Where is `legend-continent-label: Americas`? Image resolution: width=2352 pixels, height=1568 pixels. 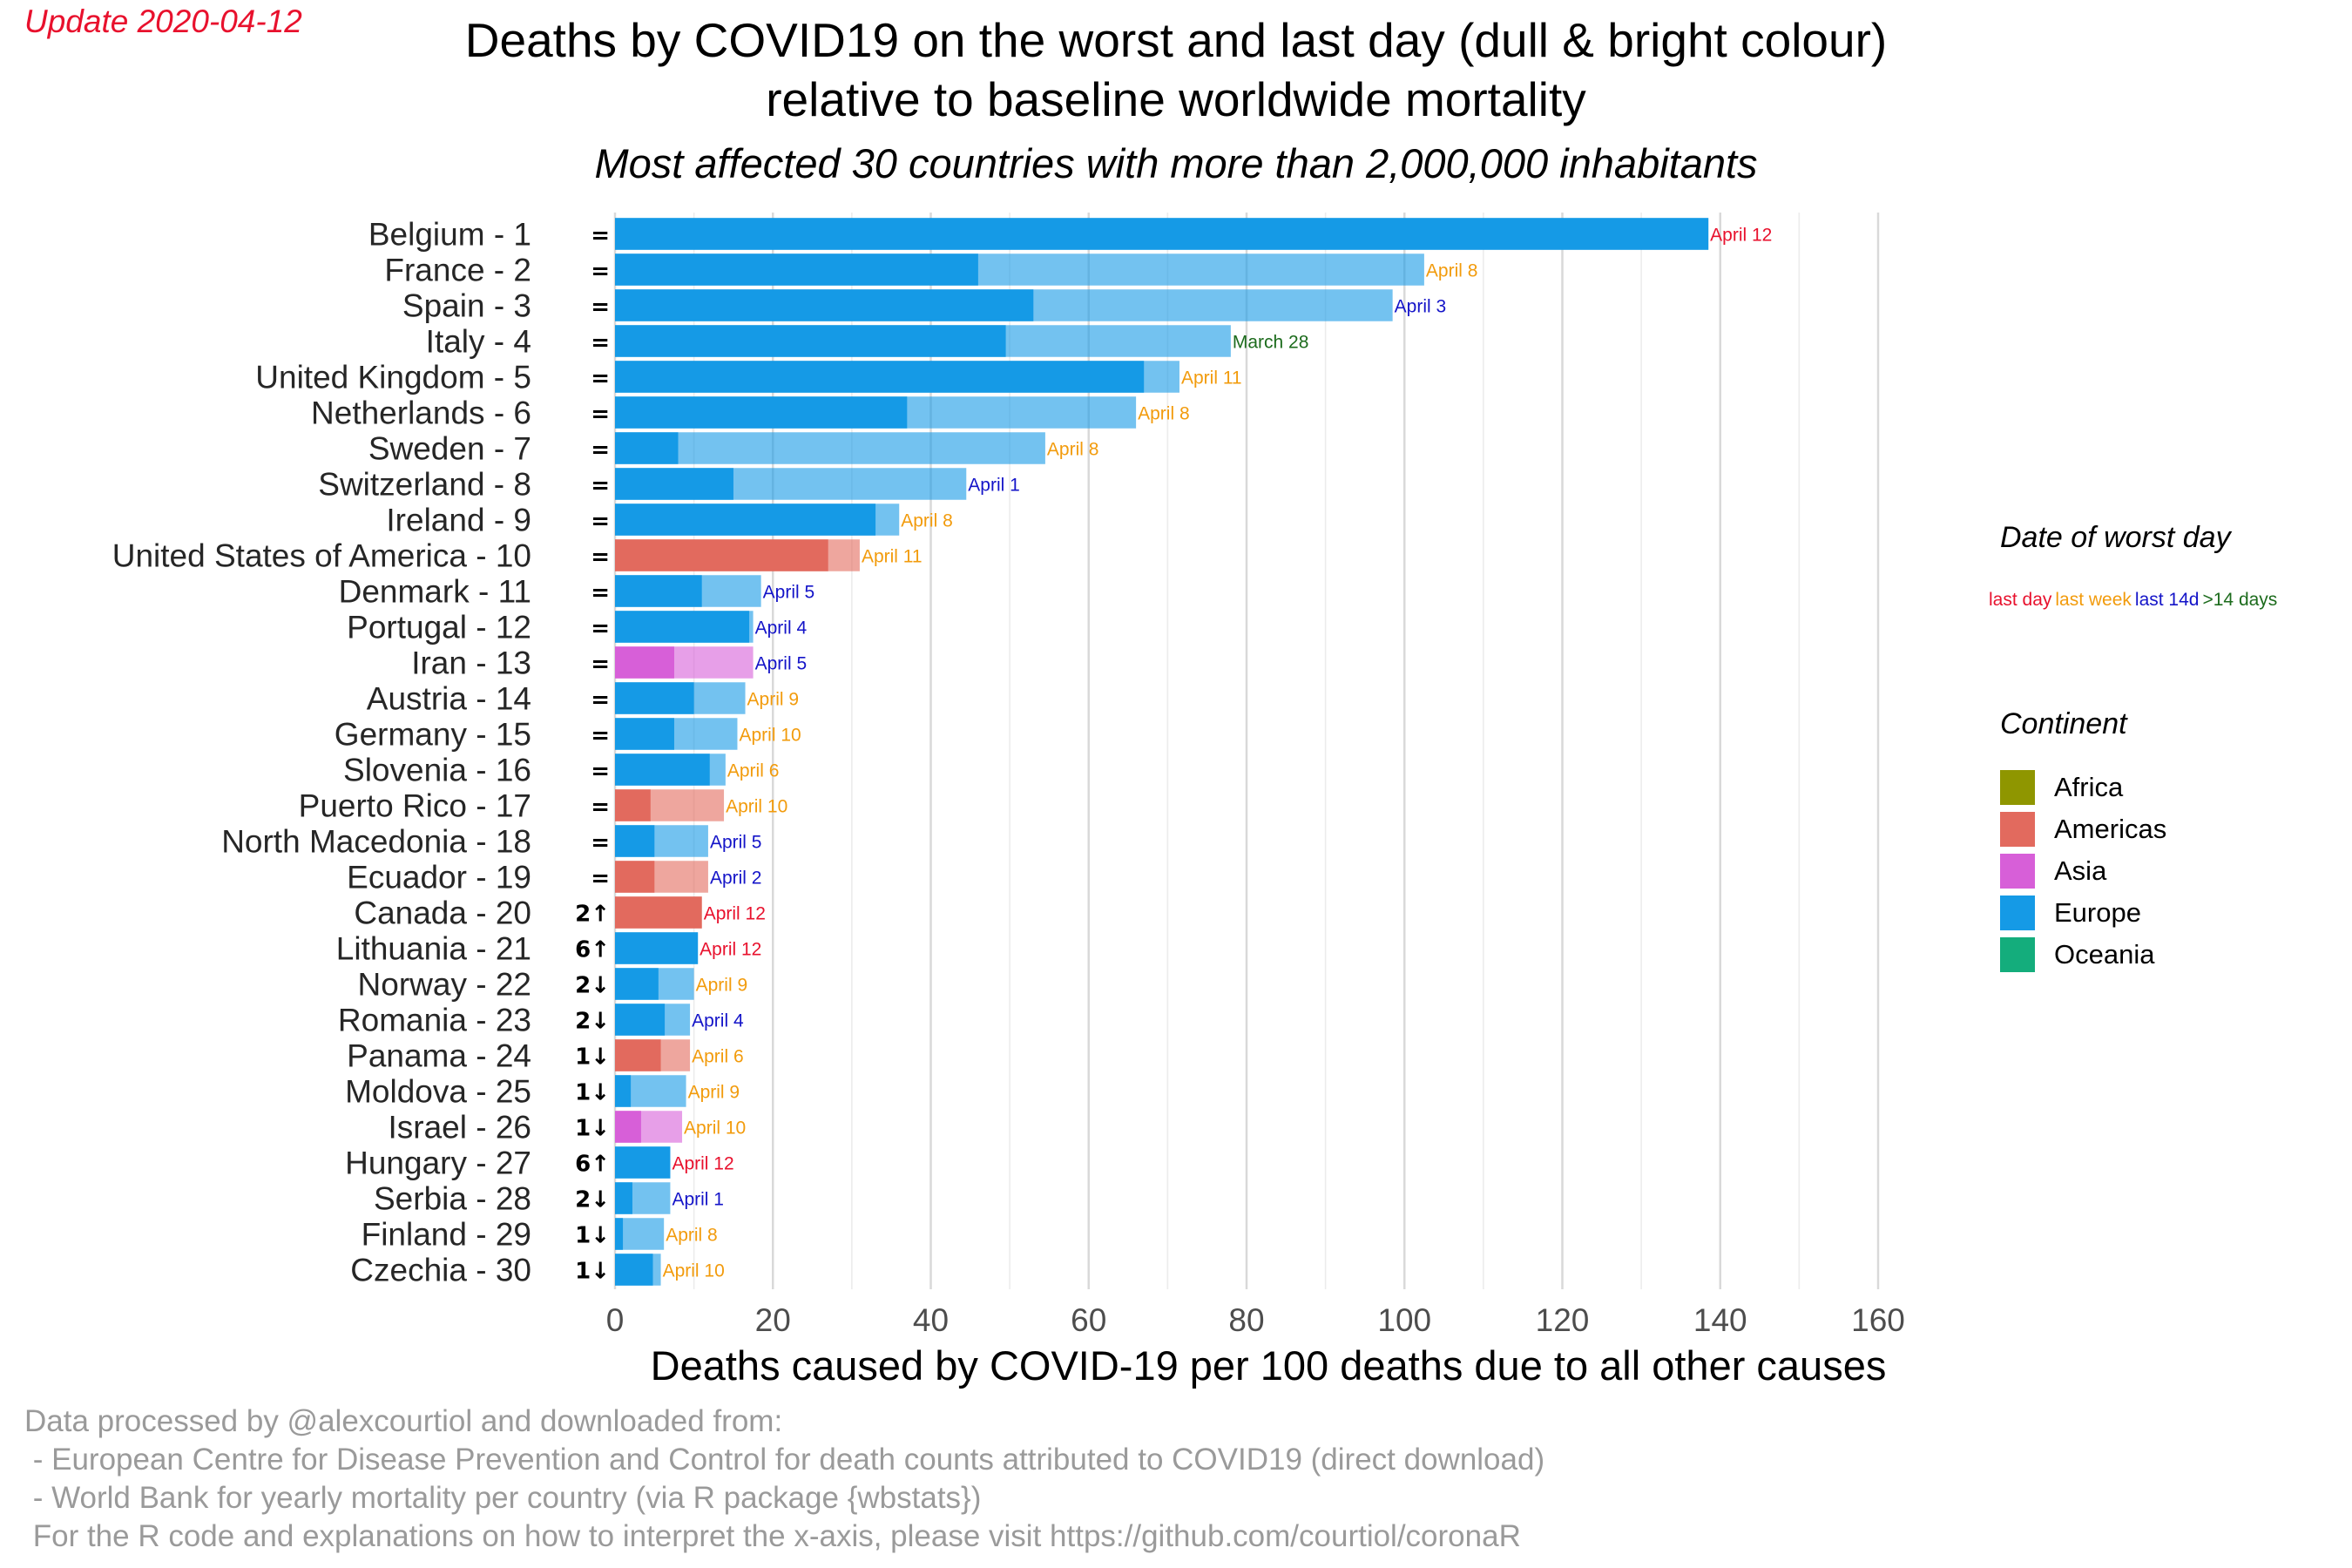
legend-continent-label: Americas is located at coordinates (2110, 829).